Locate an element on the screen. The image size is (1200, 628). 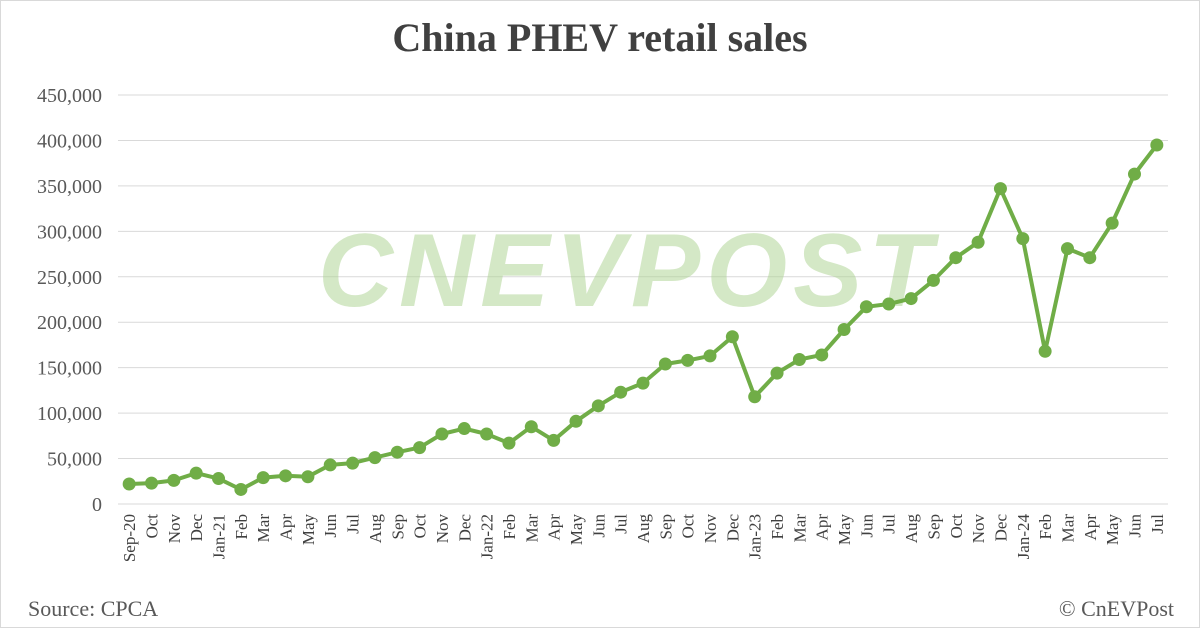
chart-title: China PHEV retail sales is located at coordinates (600, 37).